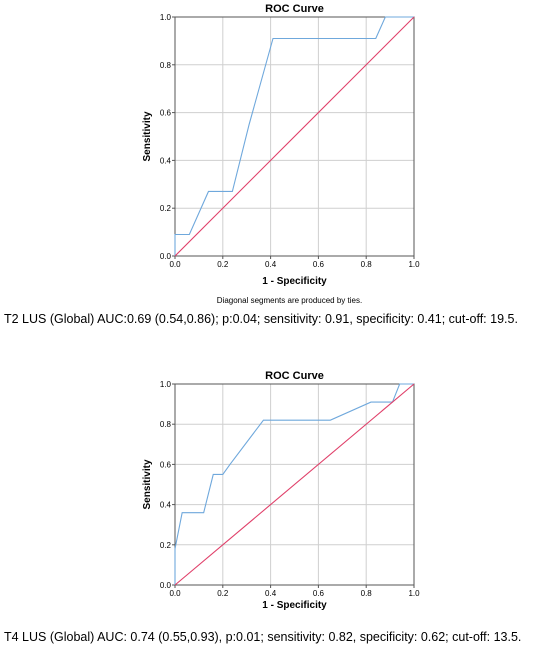  I want to click on chart-footnote: Diagonal segments are produced by ties., so click(289, 300).